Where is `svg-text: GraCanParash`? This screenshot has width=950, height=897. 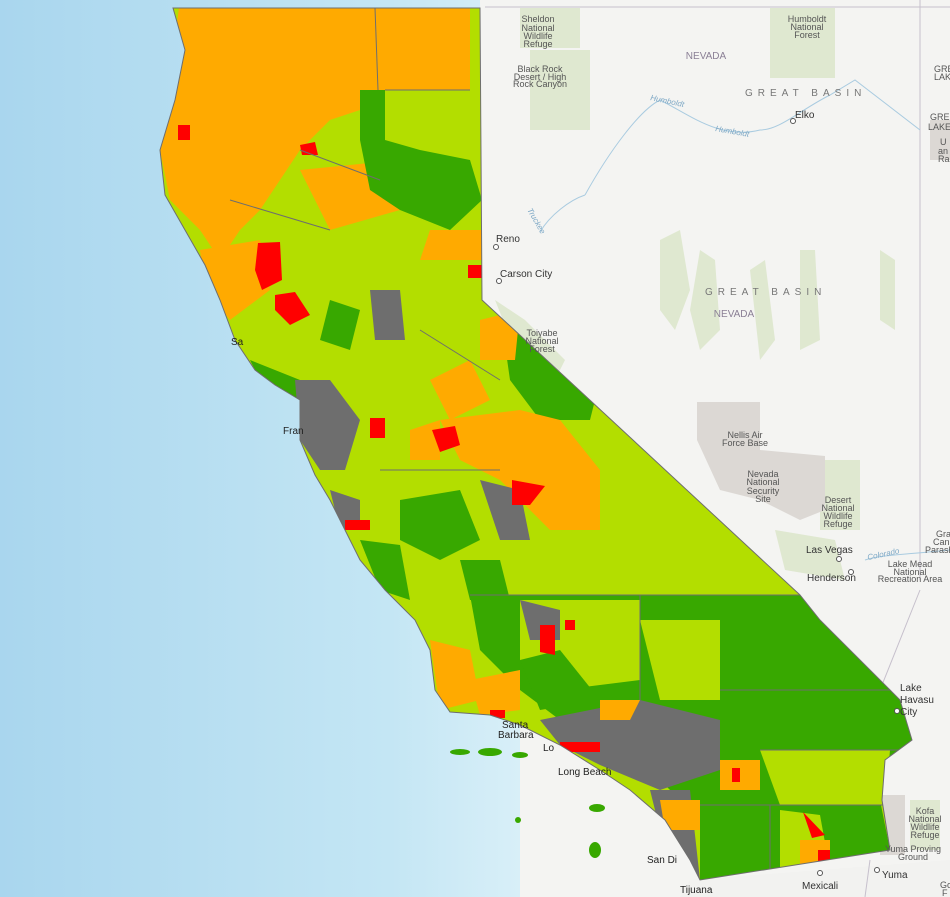
svg-text: GraCanParash is located at coordinates (937, 542).